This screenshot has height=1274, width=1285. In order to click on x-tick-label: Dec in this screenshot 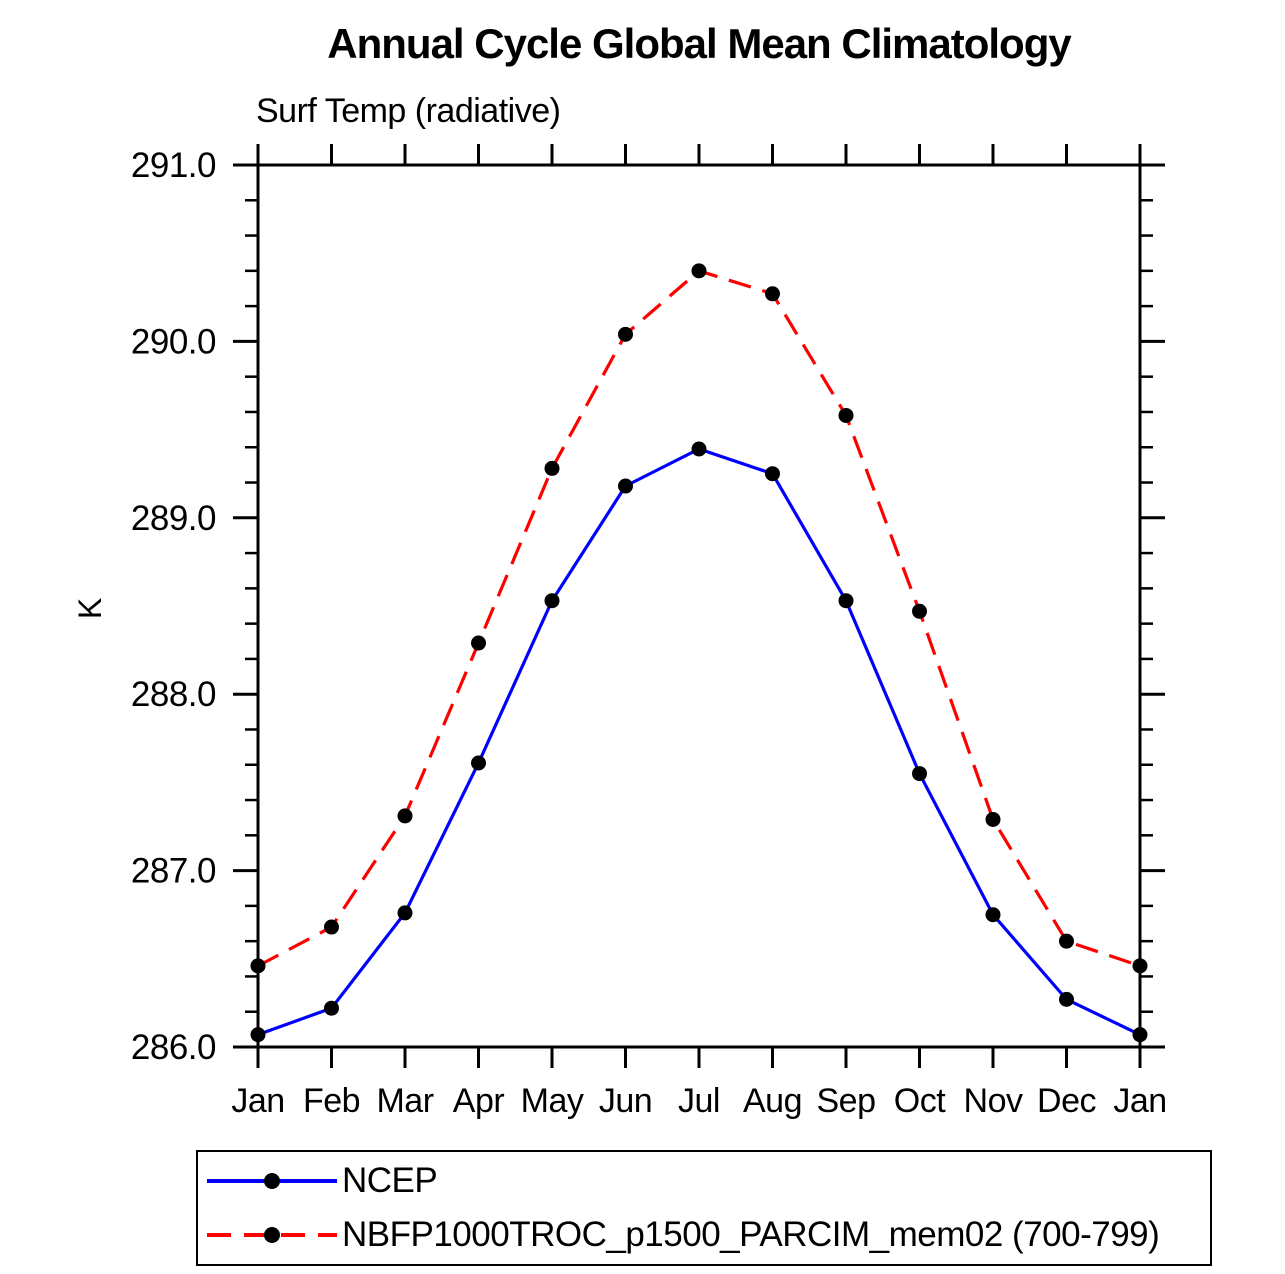, I will do `click(1066, 1101)`.